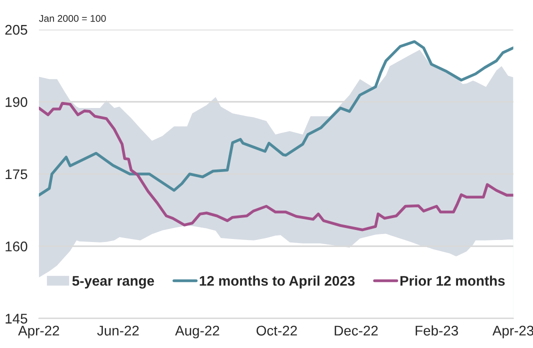  What do you see at coordinates (17, 174) in the screenshot?
I see `y-tick-label: 175` at bounding box center [17, 174].